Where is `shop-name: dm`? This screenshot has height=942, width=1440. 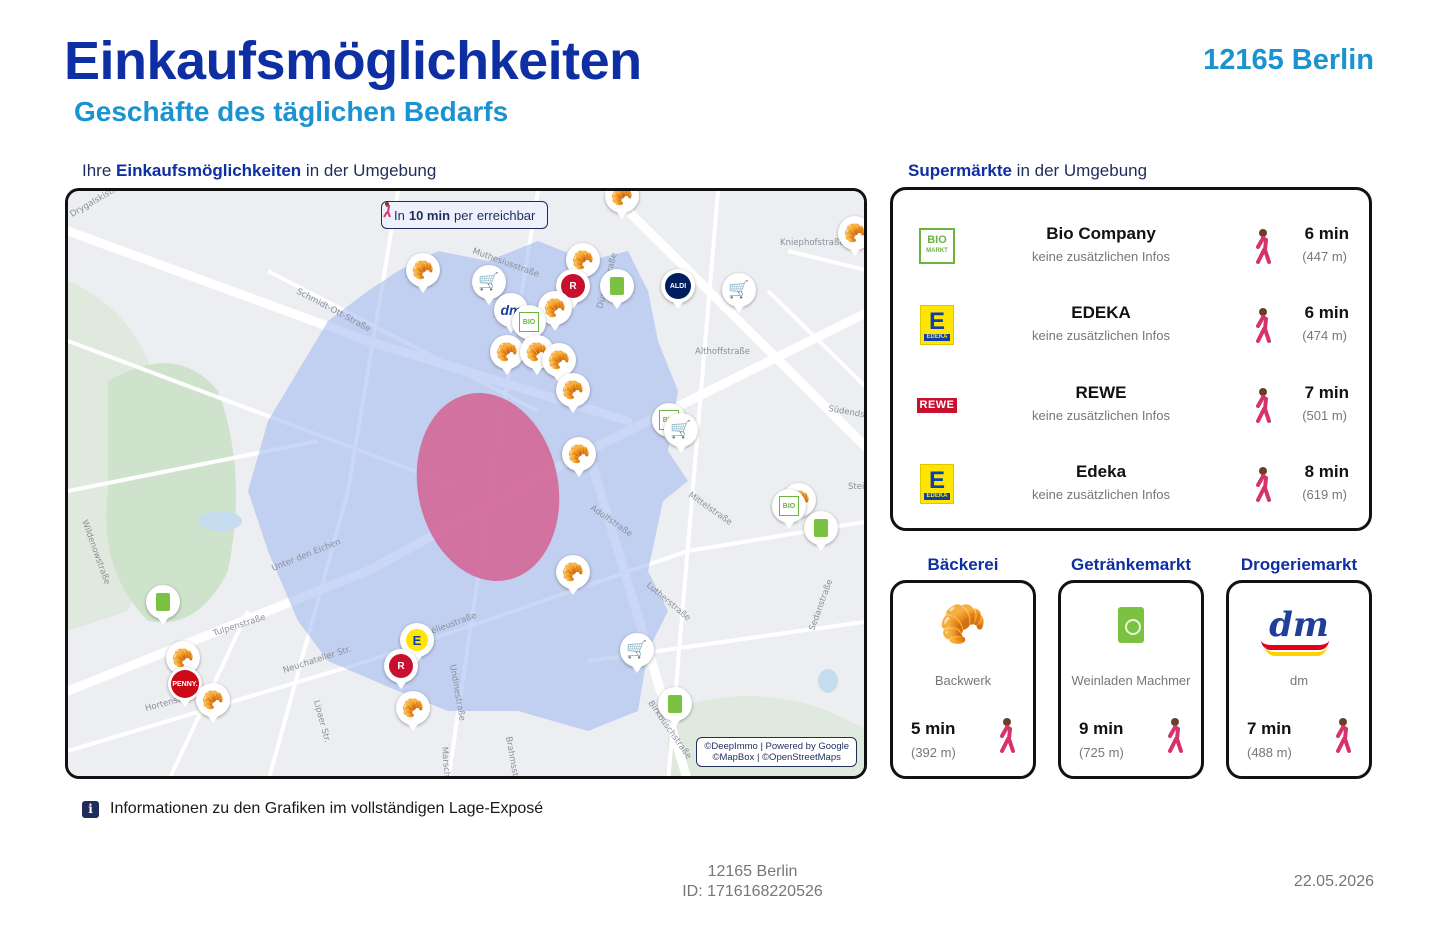 shop-name: dm is located at coordinates (1299, 680).